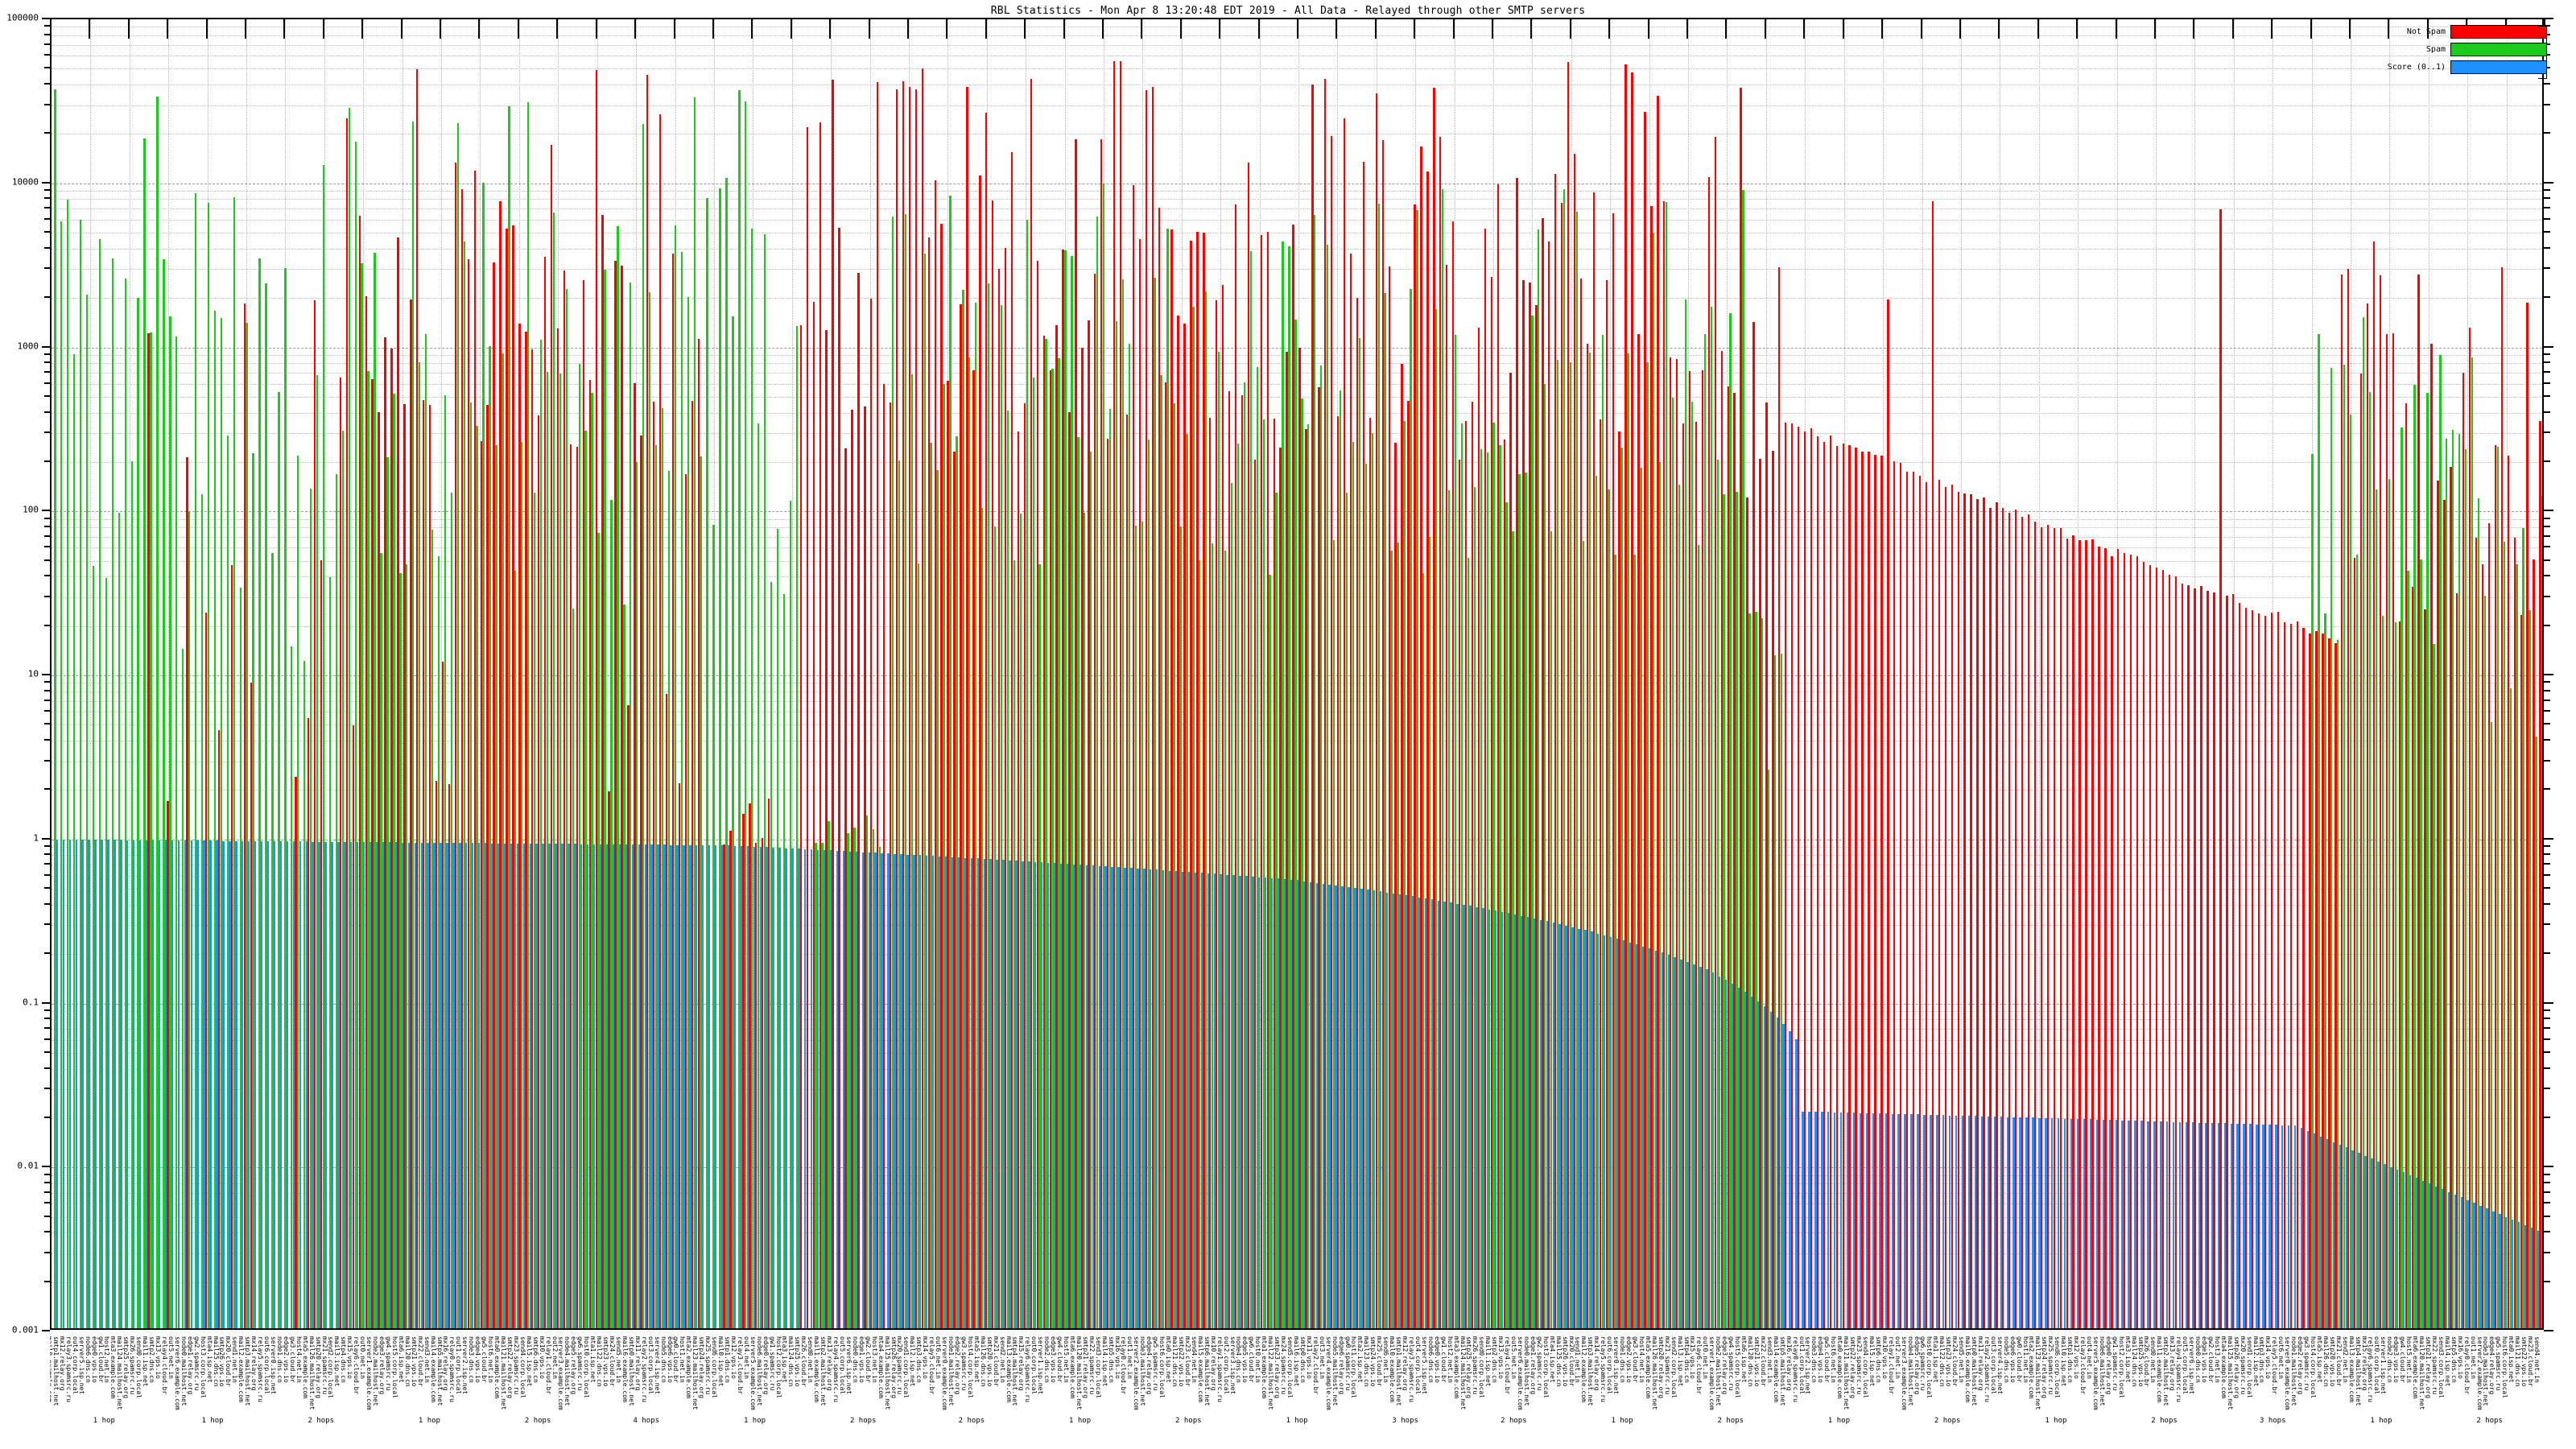 The width and height of the screenshot is (2576, 1449). What do you see at coordinates (1405, 1421) in the screenshot?
I see `x-hop-label: 3 hops` at bounding box center [1405, 1421].